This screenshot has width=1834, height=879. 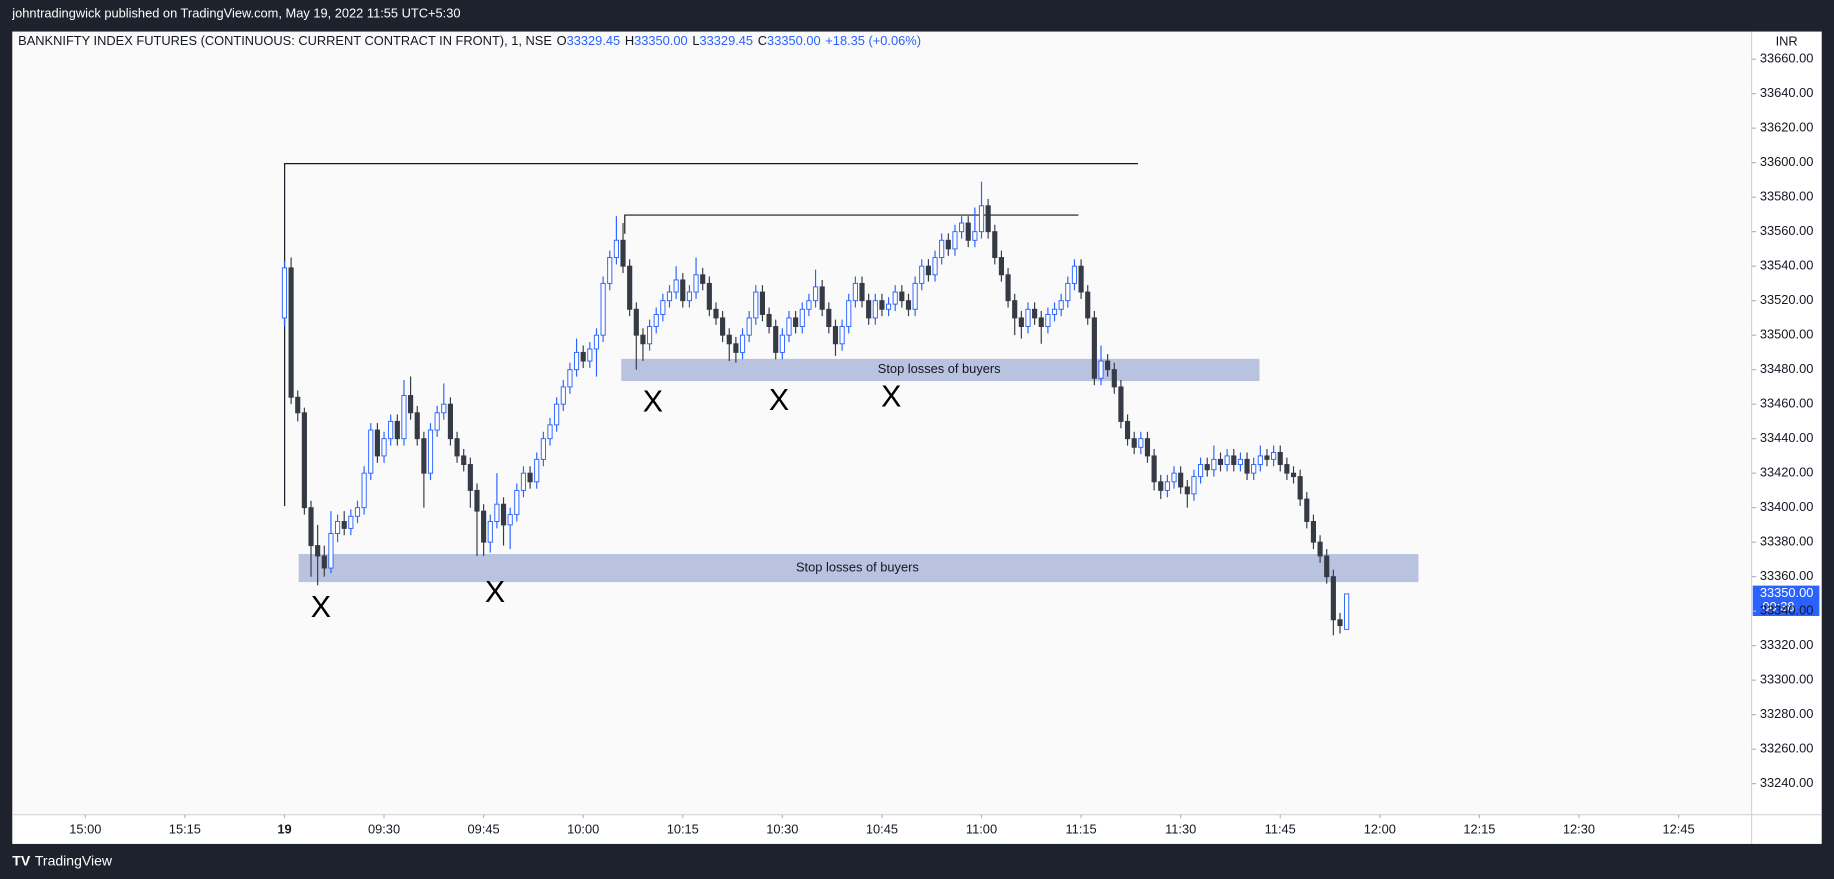 I want to click on x-tick-label: 12:00, so click(x=1380, y=828).